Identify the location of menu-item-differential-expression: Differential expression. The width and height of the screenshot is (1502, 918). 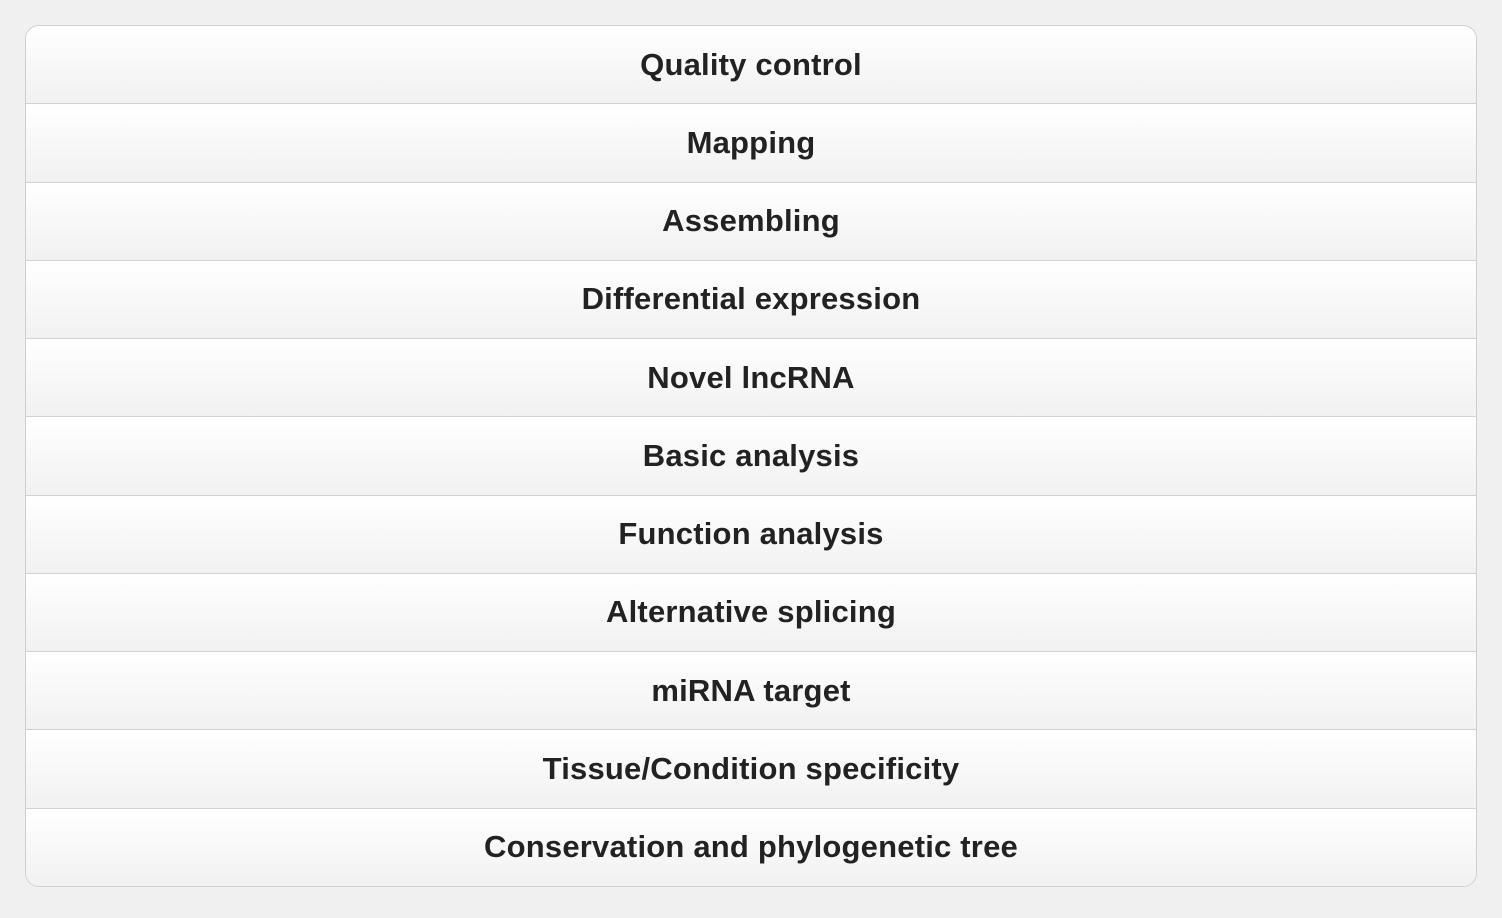
(751, 300).